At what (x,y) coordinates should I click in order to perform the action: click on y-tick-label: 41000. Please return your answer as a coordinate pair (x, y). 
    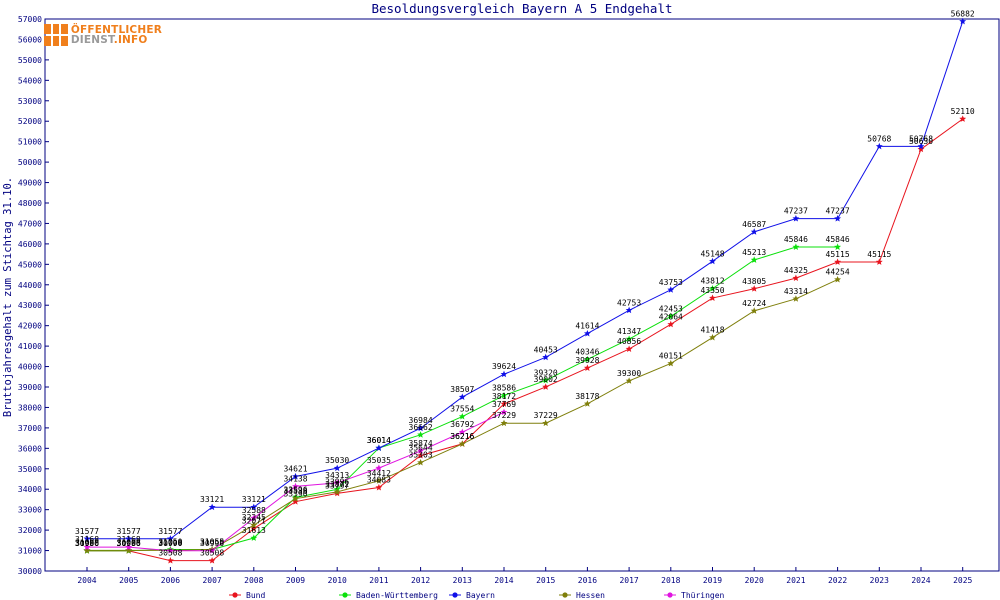
    Looking at the image, I should click on (30, 346).